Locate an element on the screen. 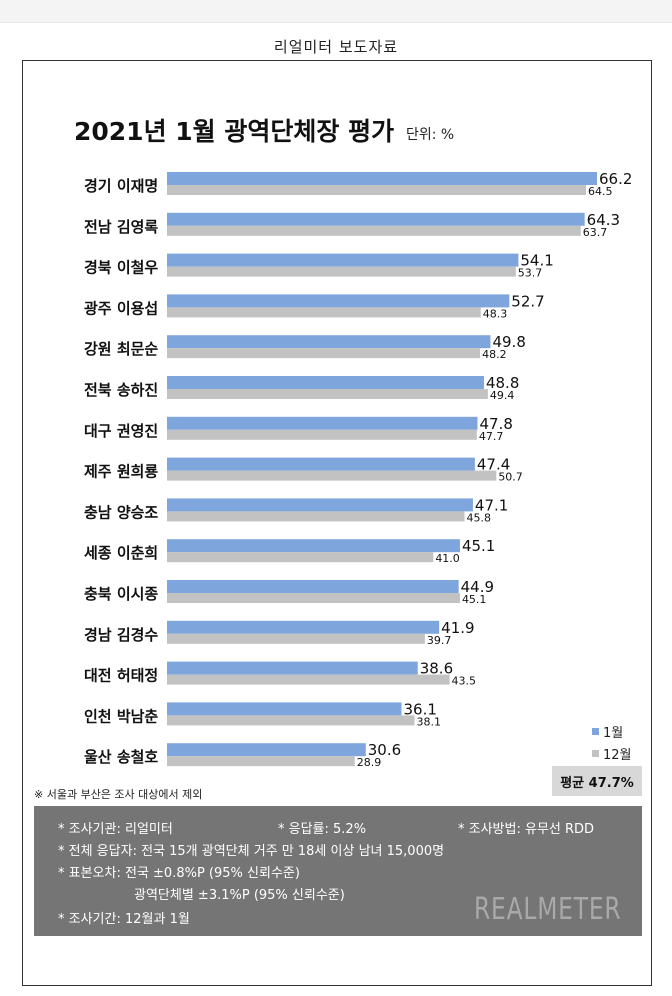 This screenshot has height=996, width=672. category-label: 대구 권영진 is located at coordinates (121, 431).